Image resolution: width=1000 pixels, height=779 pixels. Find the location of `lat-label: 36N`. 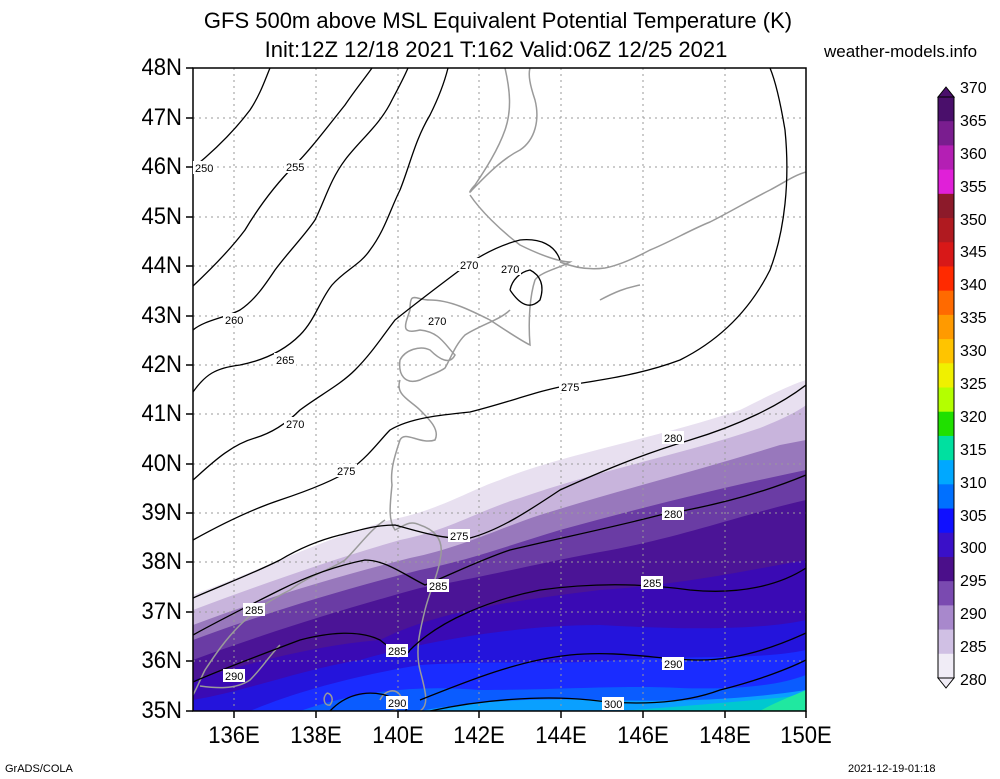

lat-label: 36N is located at coordinates (161, 660).